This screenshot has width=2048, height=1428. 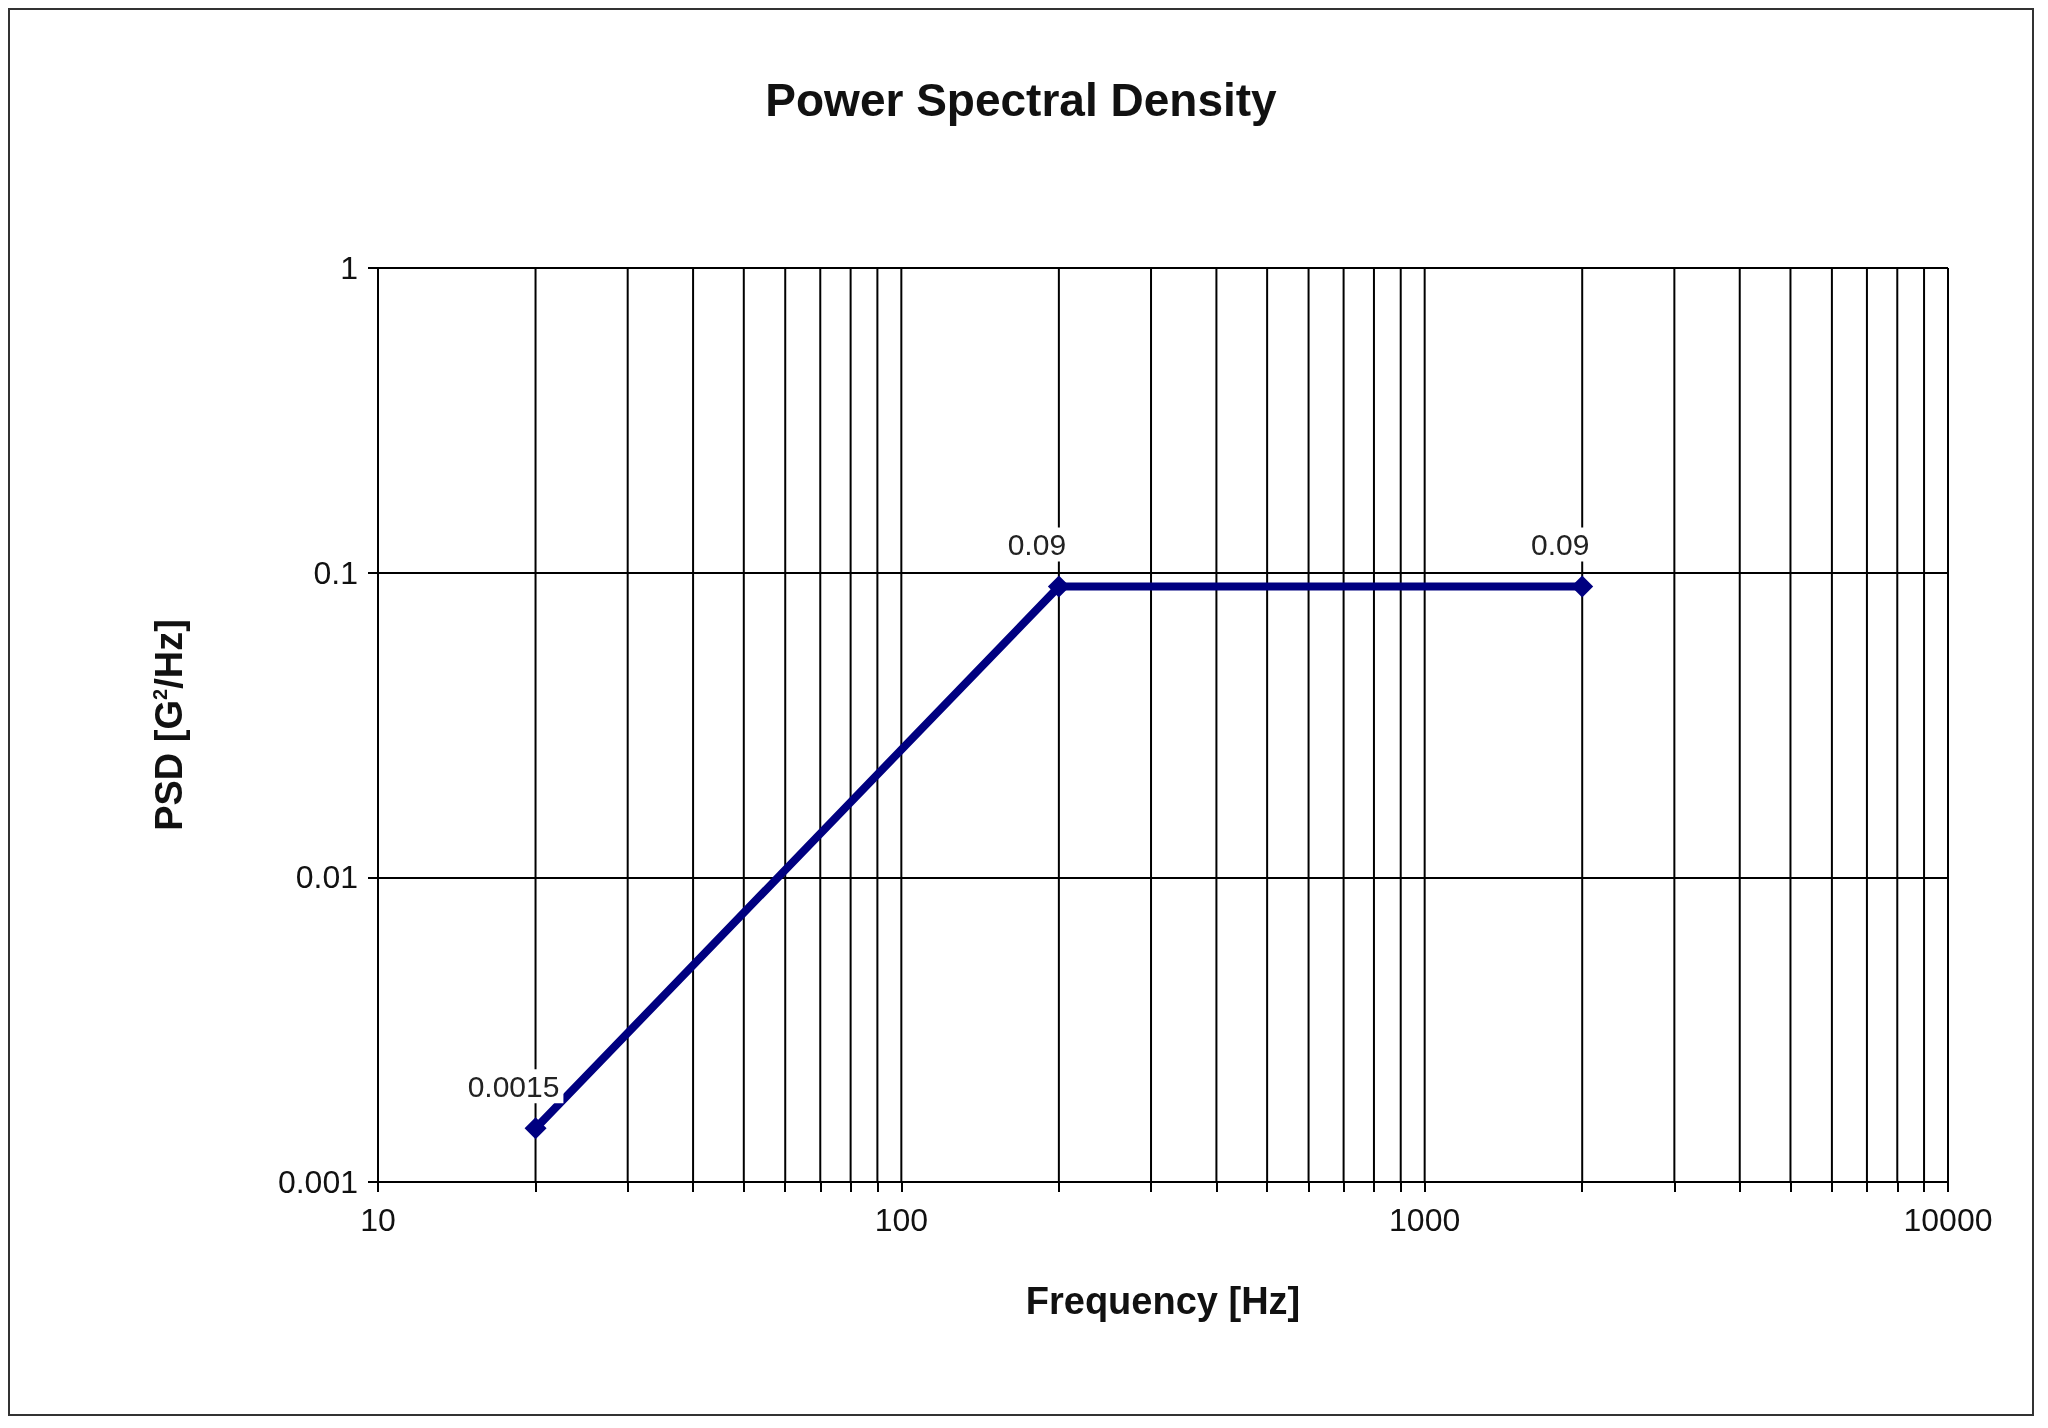 I want to click on x-tick-label: 10000, so click(x=1948, y=1220).